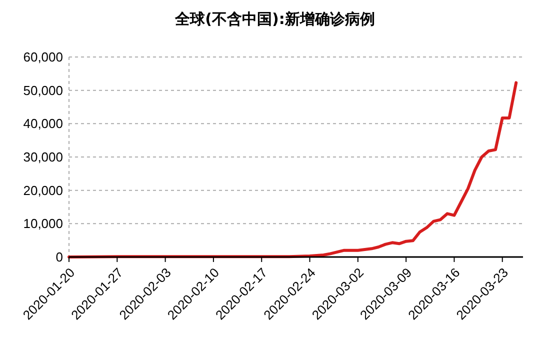 Image resolution: width=550 pixels, height=343 pixels. What do you see at coordinates (274, 19) in the screenshot?
I see `chart-title: 全球(不含中国):新增确诊病例` at bounding box center [274, 19].